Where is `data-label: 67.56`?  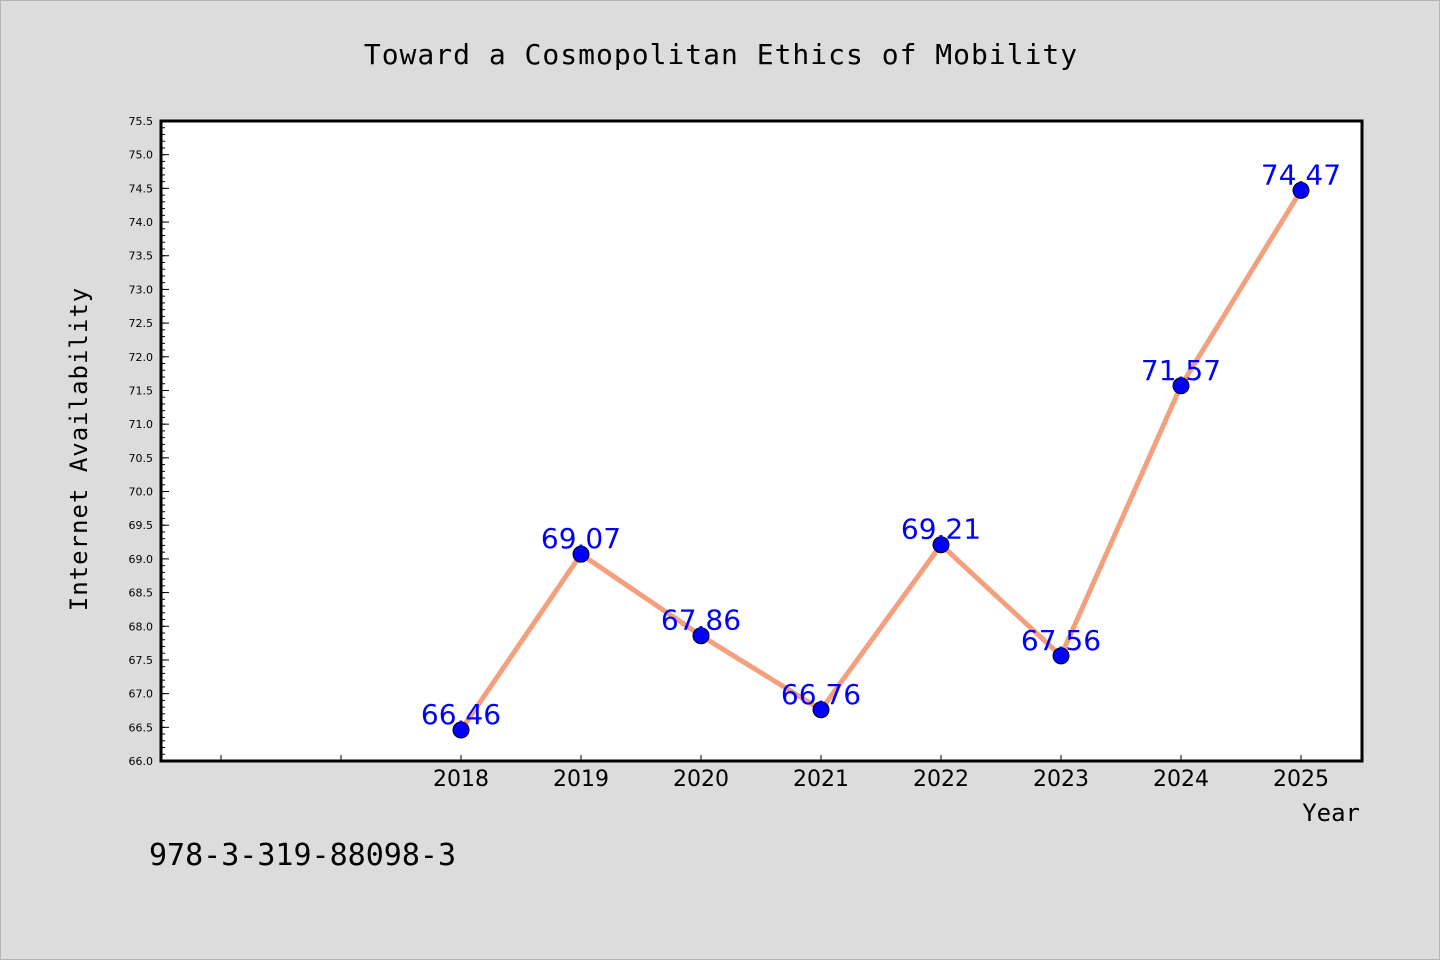
data-label: 67.56 is located at coordinates (1061, 640).